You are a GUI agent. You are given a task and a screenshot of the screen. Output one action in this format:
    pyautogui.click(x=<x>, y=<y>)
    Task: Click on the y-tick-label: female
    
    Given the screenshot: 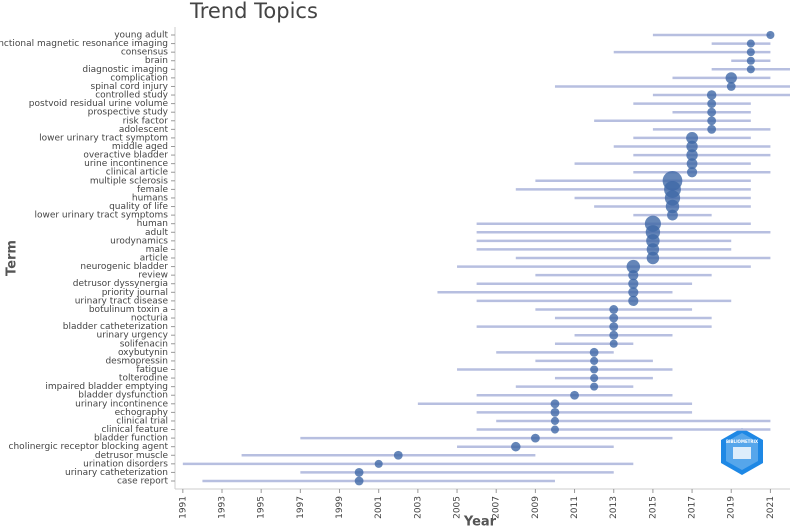 What is the action you would take?
    pyautogui.click(x=152, y=190)
    